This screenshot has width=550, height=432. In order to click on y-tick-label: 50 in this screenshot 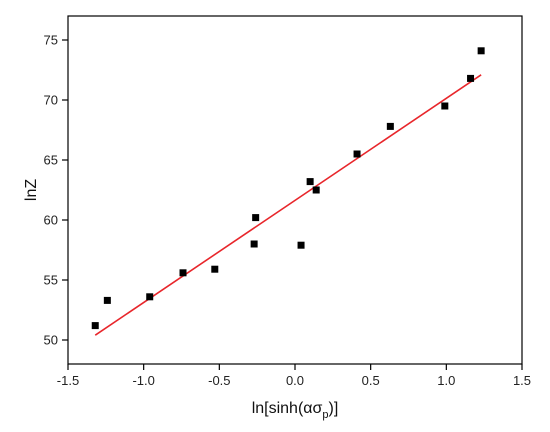, I will do `click(51, 340)`.